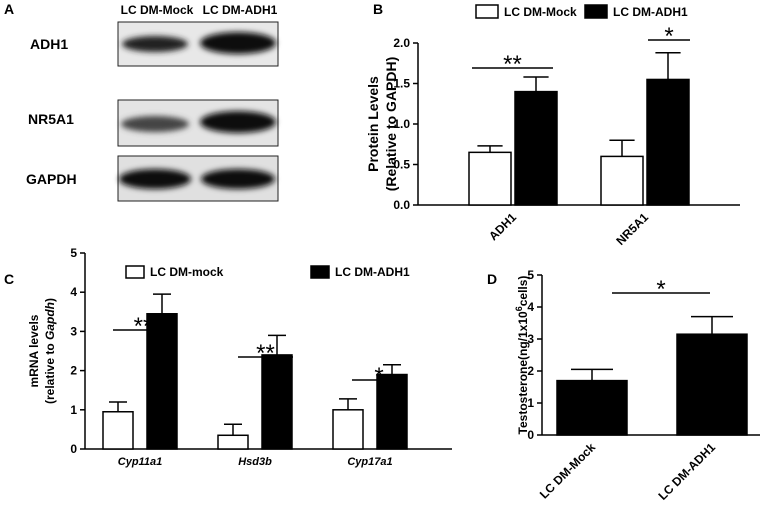  I want to click on x-tick-label: NR5A1, so click(632, 229).